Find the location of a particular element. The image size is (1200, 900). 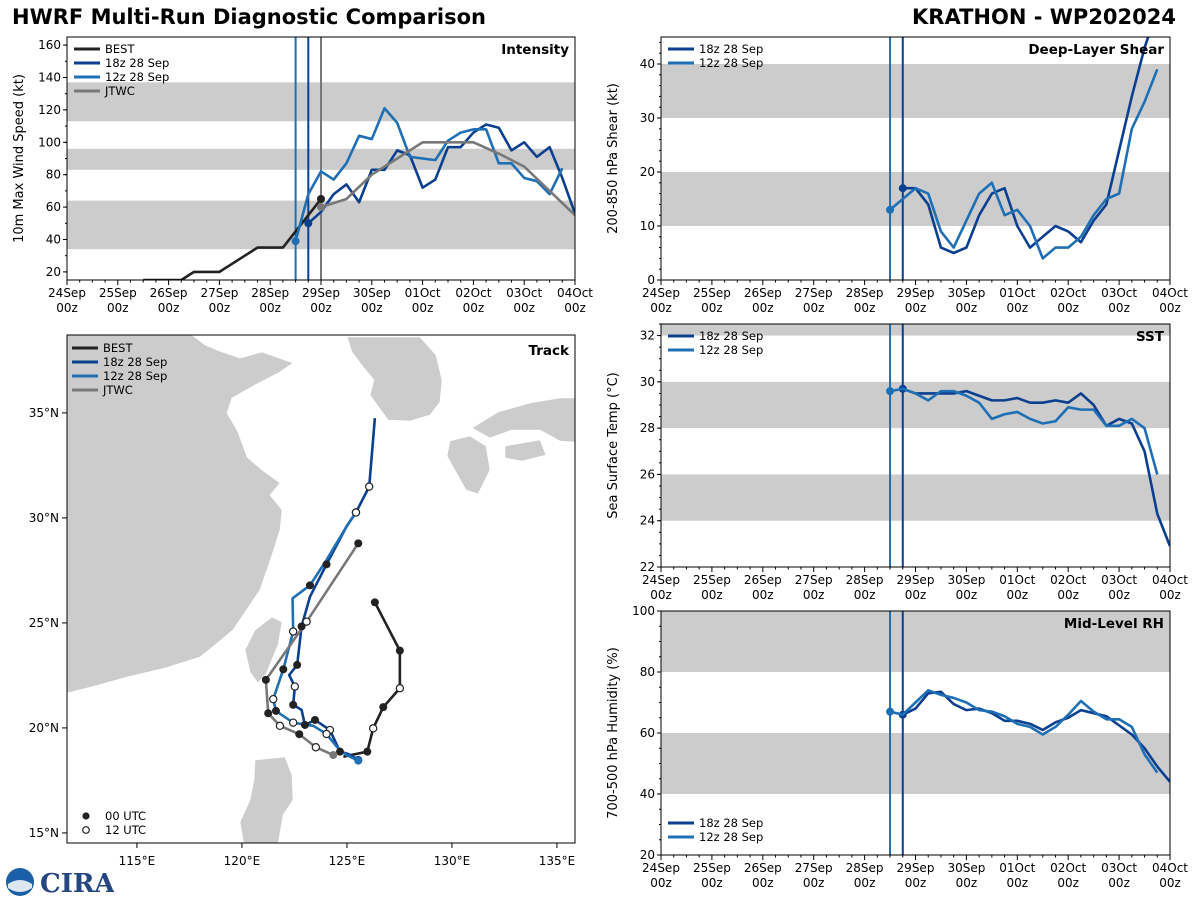

land-china is located at coordinates (180, 514).